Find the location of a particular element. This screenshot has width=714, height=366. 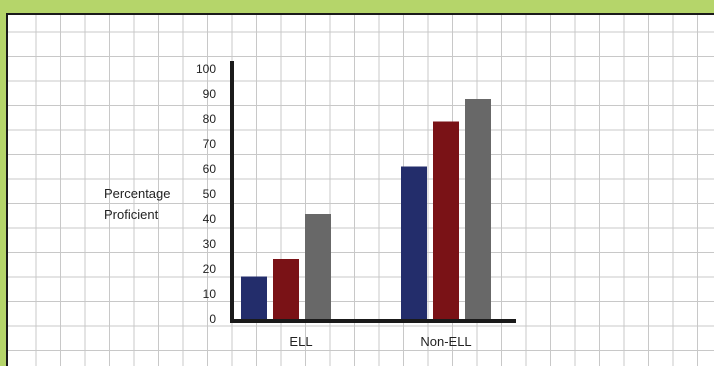

y-tick-label: 50 is located at coordinates (210, 194).